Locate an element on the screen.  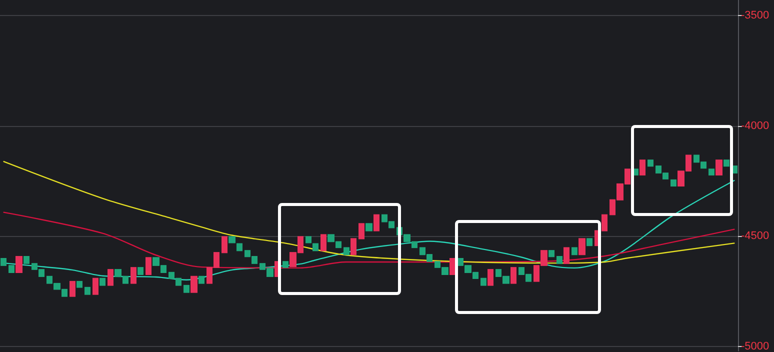
y-tick-label: -4000 is located at coordinates (755, 126).